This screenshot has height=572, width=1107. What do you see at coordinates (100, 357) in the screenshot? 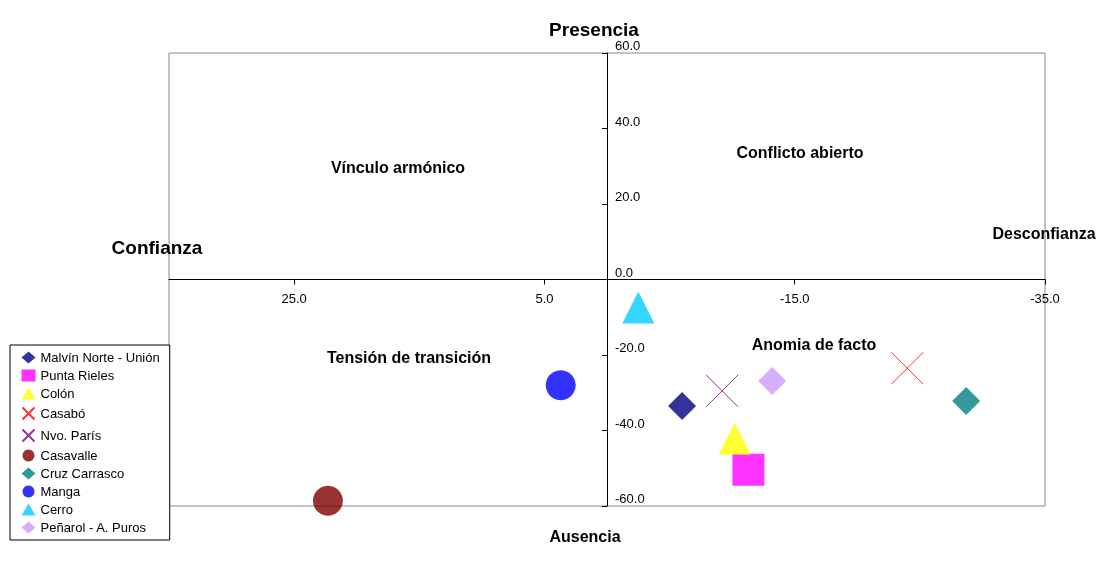
I see `legend-label: Malvín Norte - Unión` at bounding box center [100, 357].